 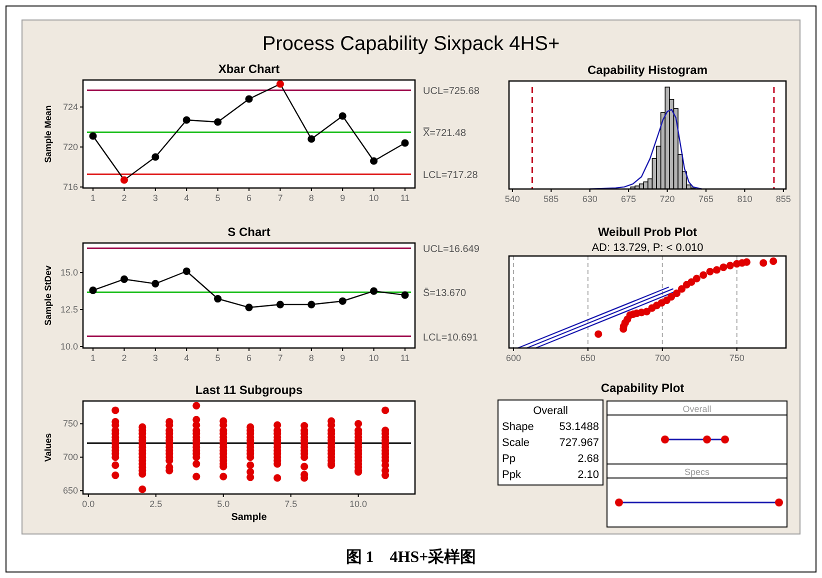 What do you see at coordinates (744, 199) in the screenshot?
I see `x-tick-label: 810` at bounding box center [744, 199].